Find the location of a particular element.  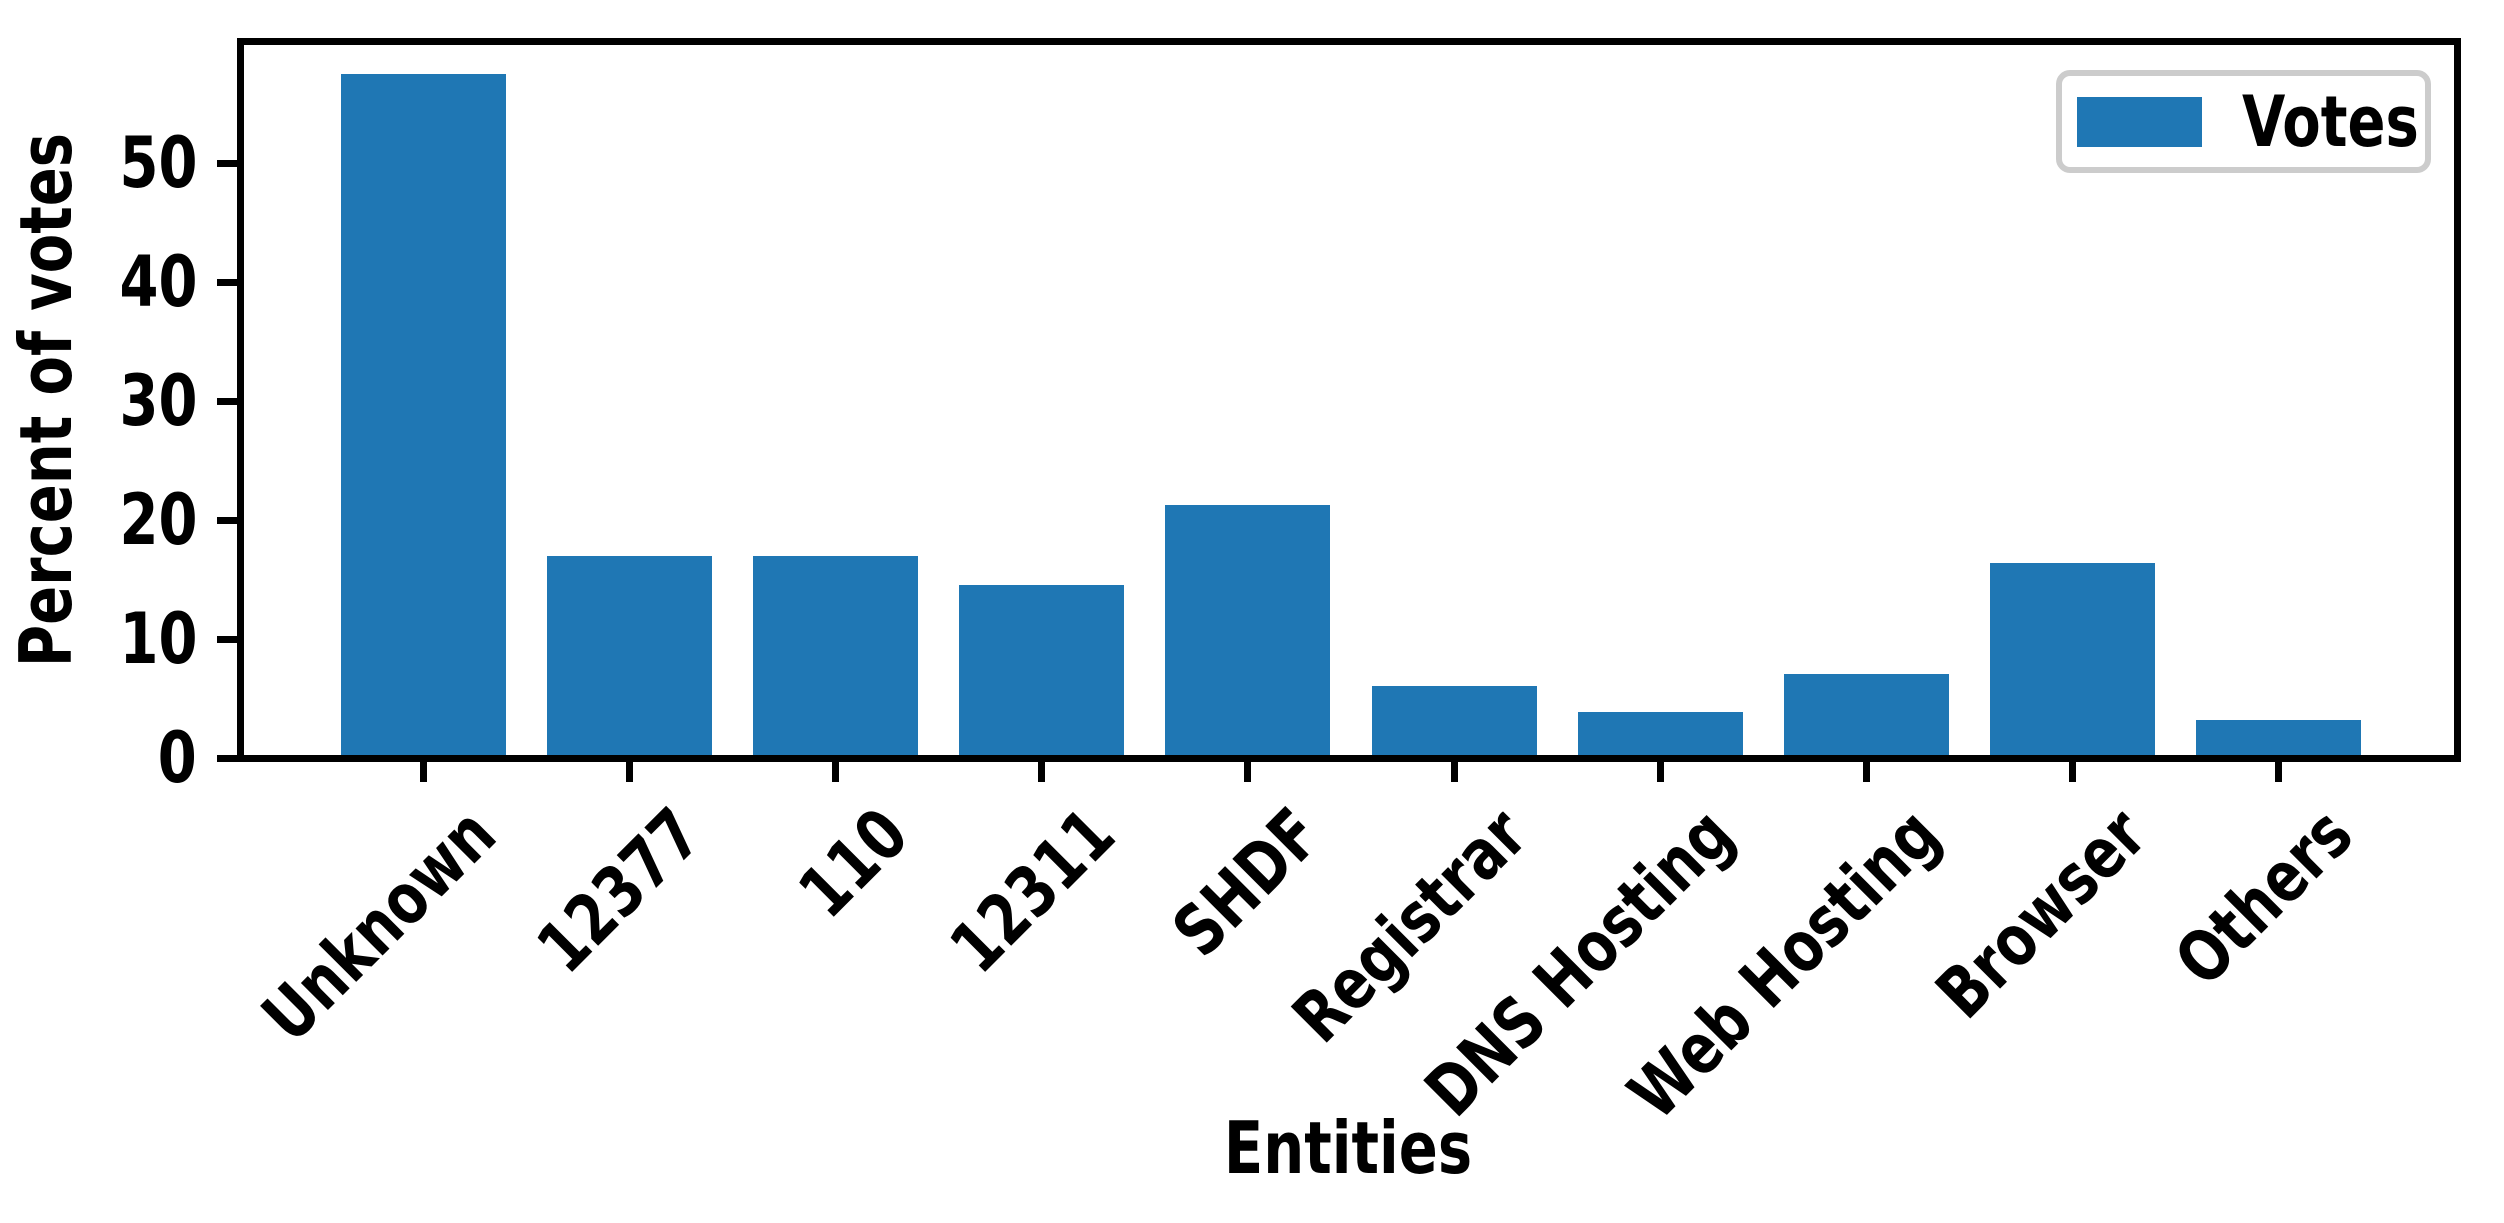

legend-swatch is located at coordinates (2139, 121).